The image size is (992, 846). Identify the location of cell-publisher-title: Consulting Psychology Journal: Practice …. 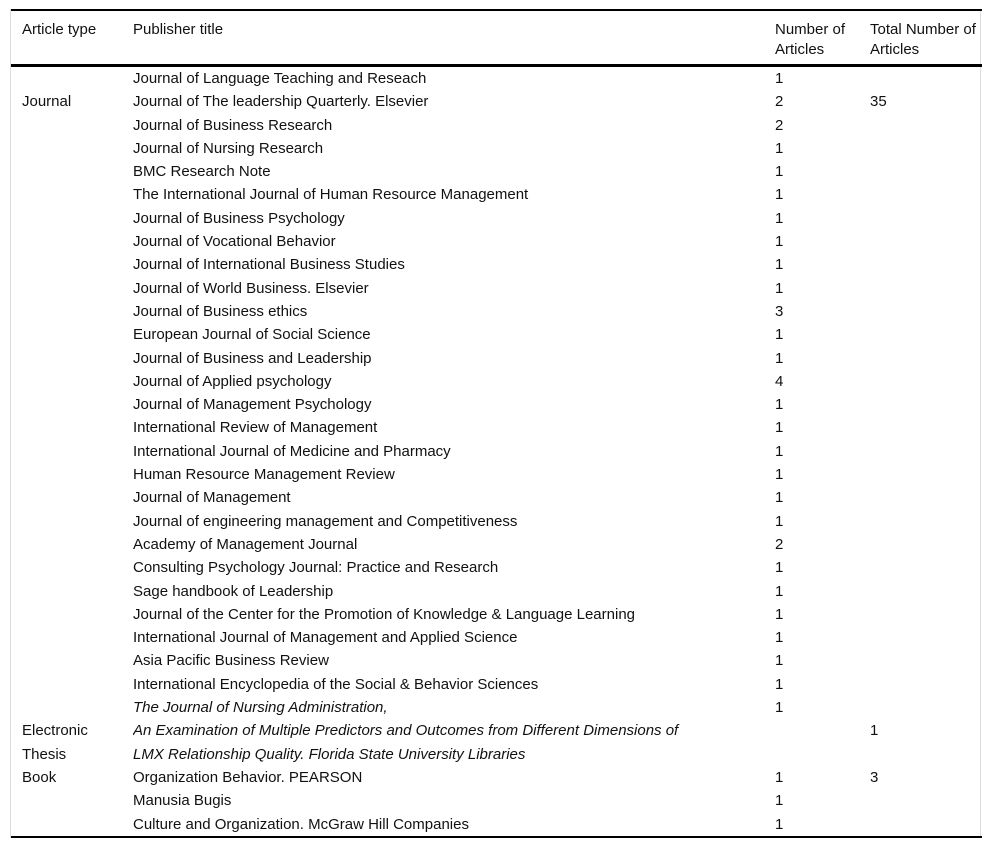
(316, 568).